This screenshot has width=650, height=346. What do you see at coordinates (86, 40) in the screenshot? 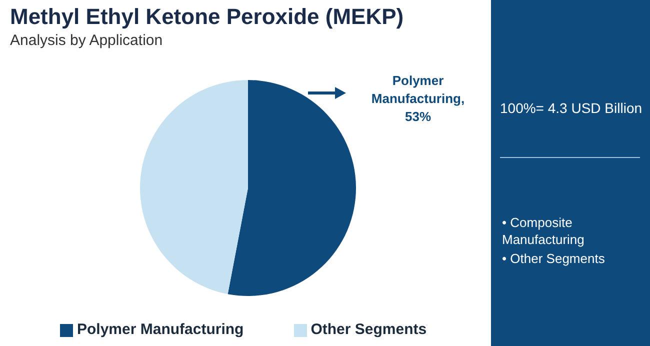
I see `chart-subtitle: Analysis by Application` at bounding box center [86, 40].